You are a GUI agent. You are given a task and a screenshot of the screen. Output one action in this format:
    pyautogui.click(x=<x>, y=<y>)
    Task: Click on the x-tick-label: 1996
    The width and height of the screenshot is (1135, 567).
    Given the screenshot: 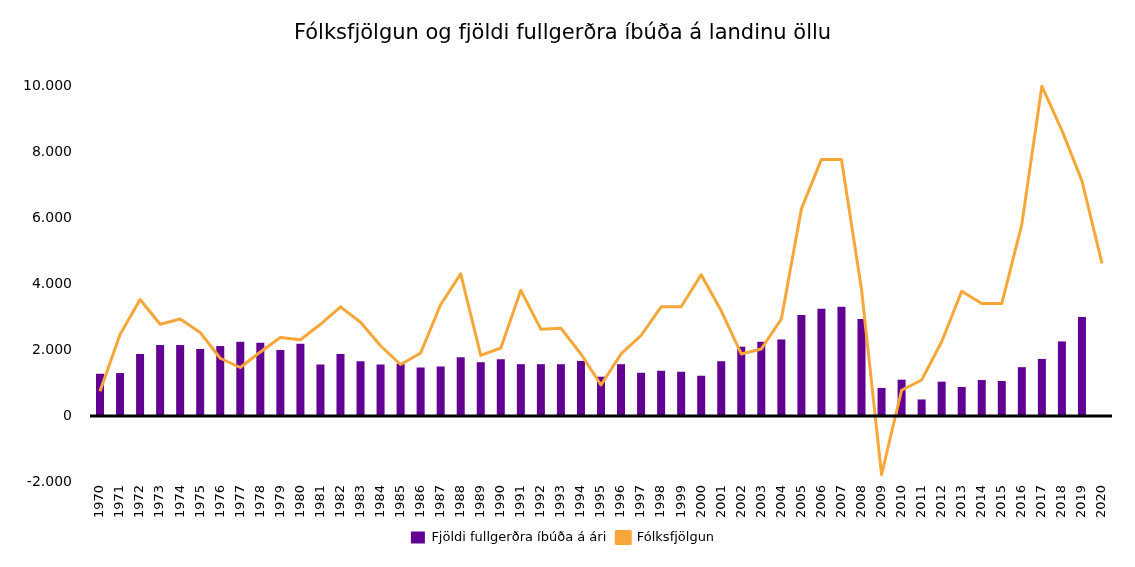 What is the action you would take?
    pyautogui.click(x=620, y=501)
    